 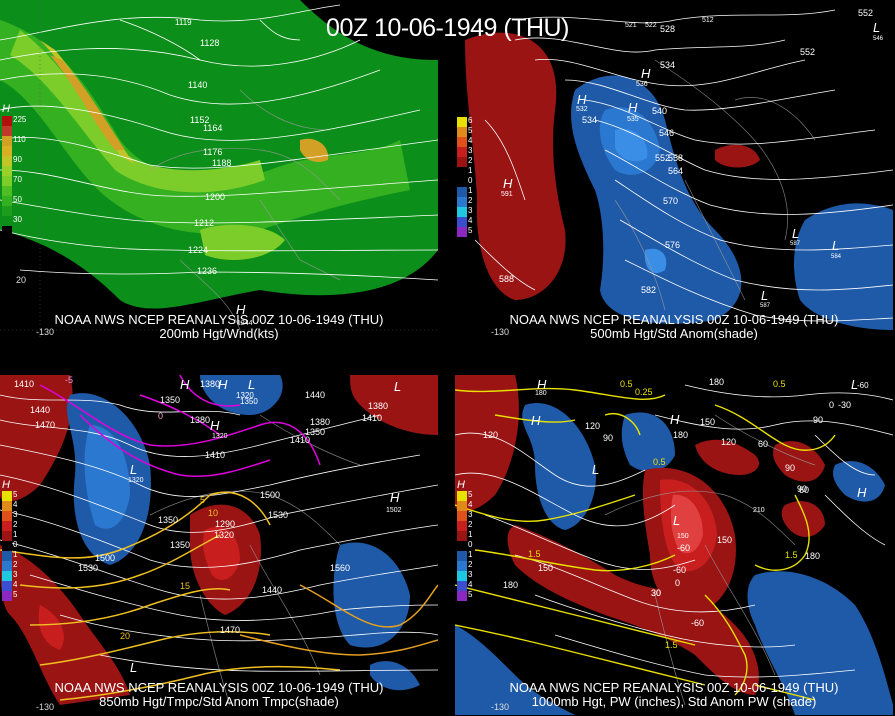 What do you see at coordinates (14, 169) in the screenshot?
I see `wind-legend: H 225 110 90 70 50 30` at bounding box center [14, 169].